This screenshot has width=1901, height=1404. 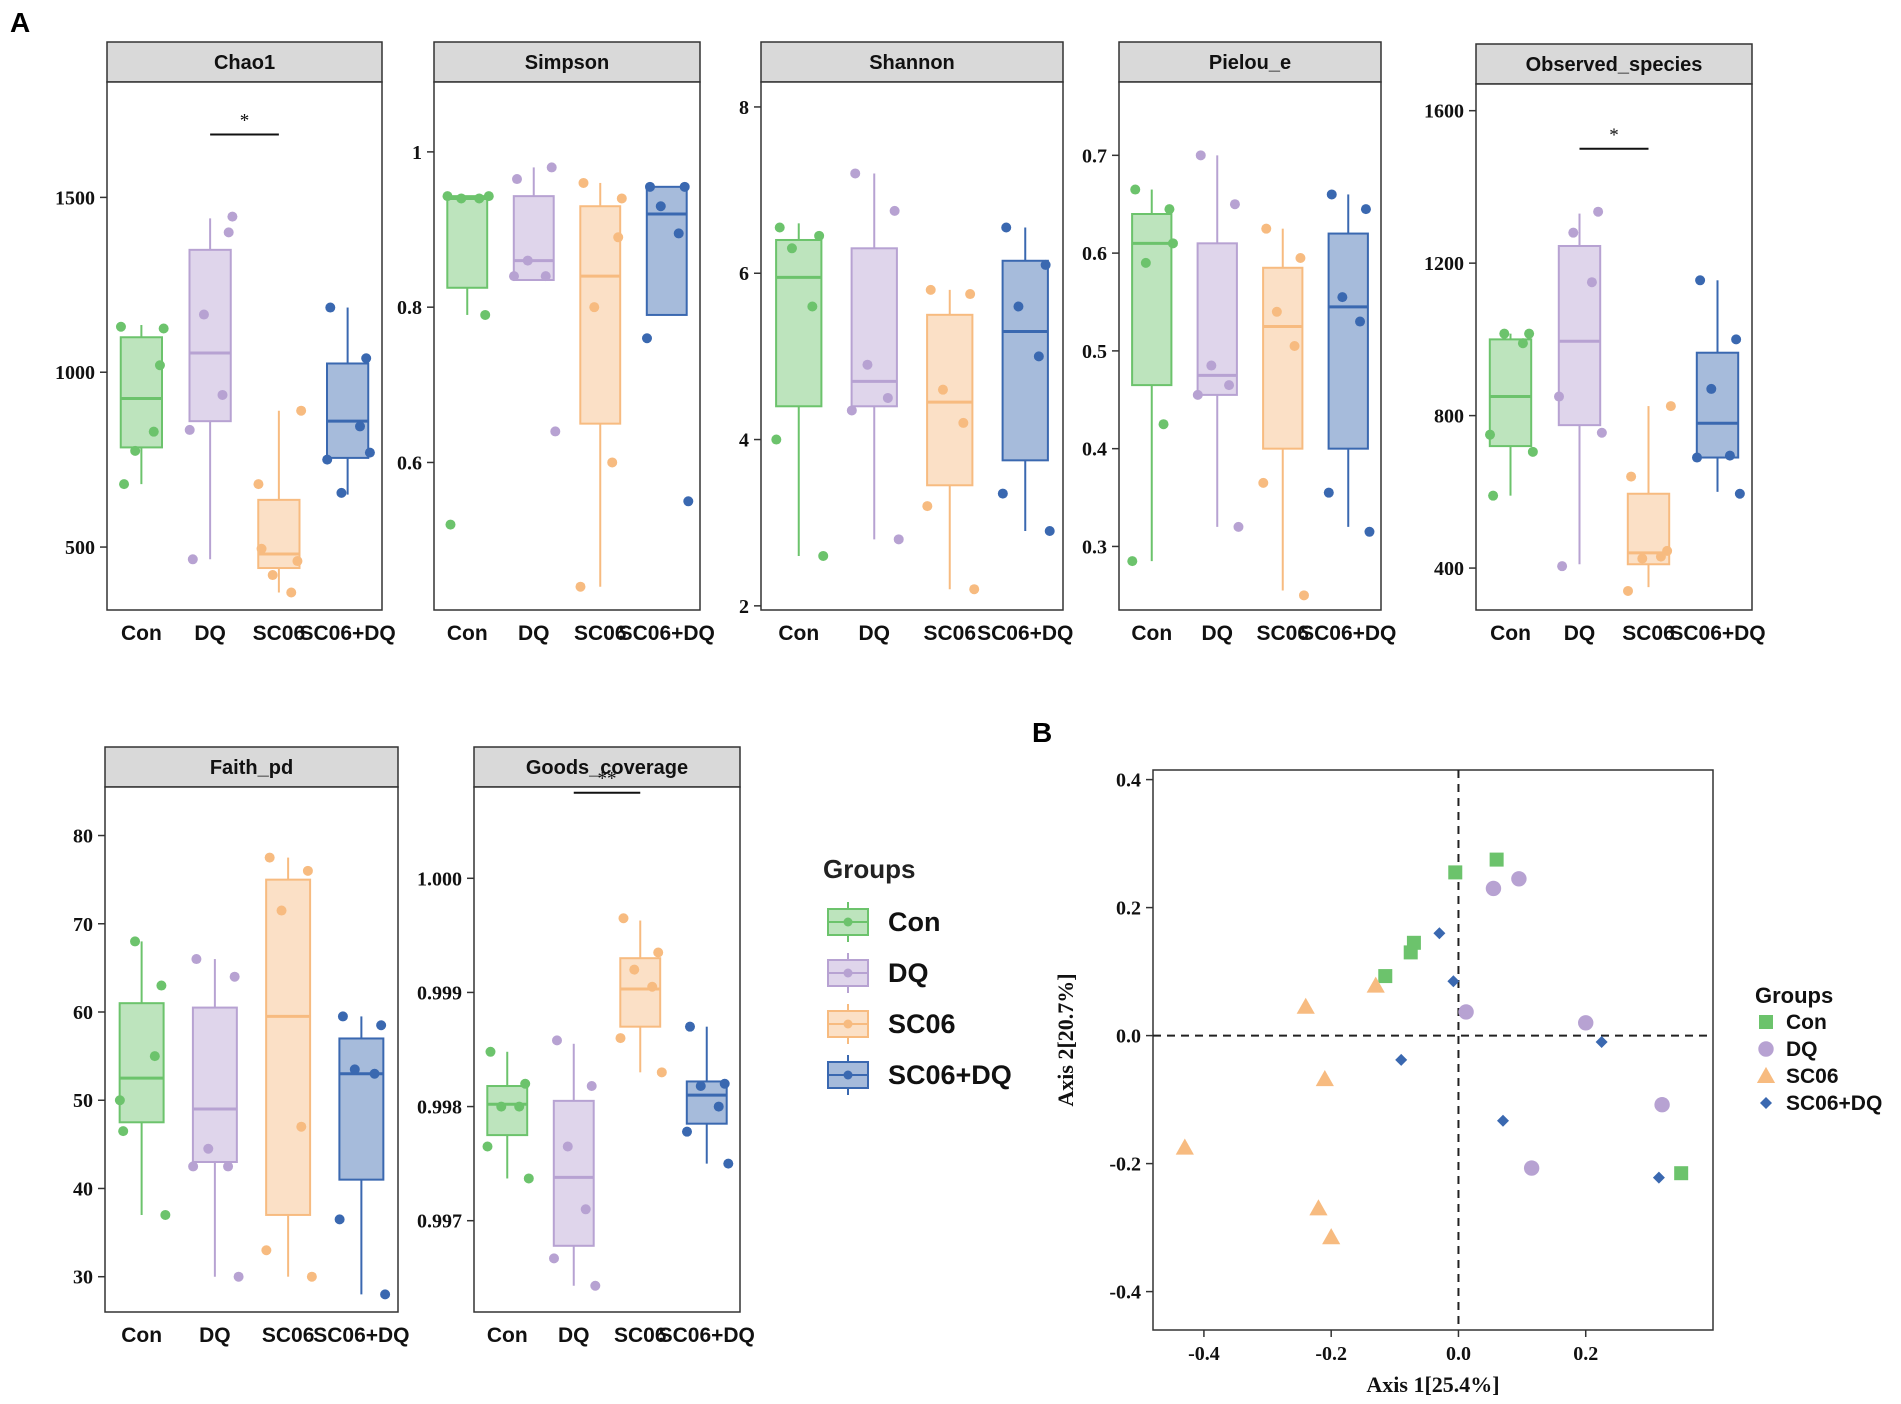 I want to click on box-shannon-Con, so click(x=800, y=391).